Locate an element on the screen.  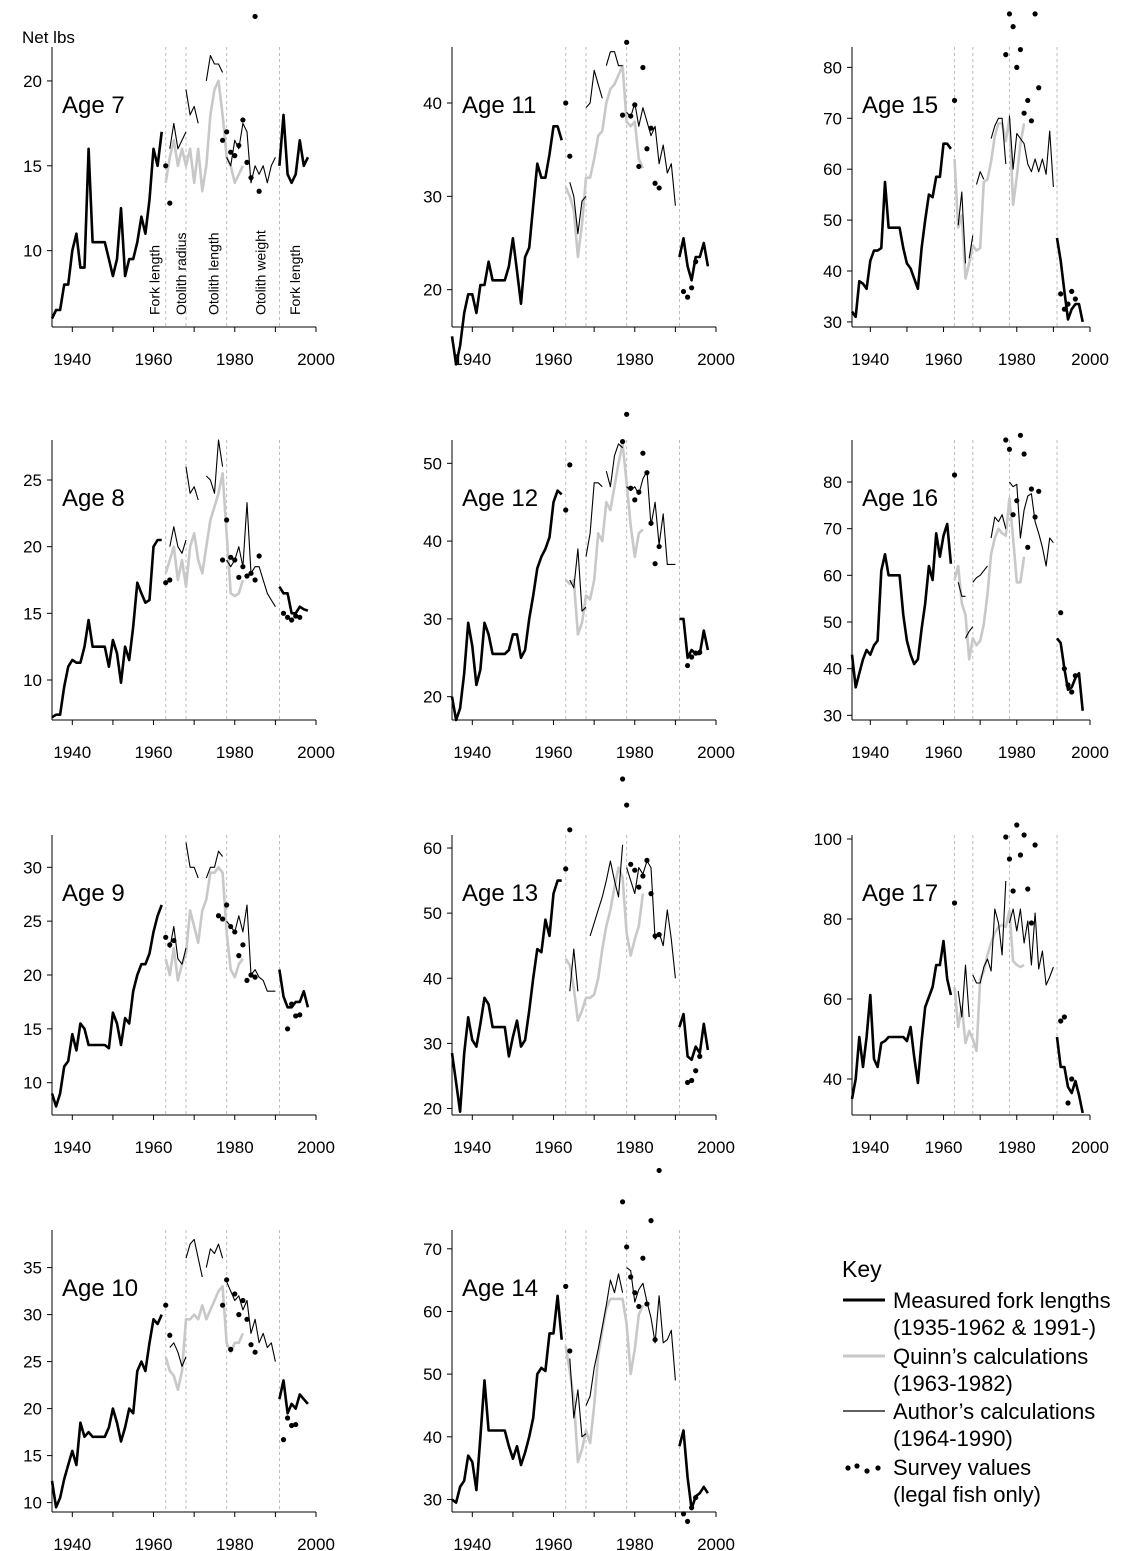
panel-age-11: 1940 1960 1980 2000 20 30 40 Age 11 is located at coordinates (579, 204).